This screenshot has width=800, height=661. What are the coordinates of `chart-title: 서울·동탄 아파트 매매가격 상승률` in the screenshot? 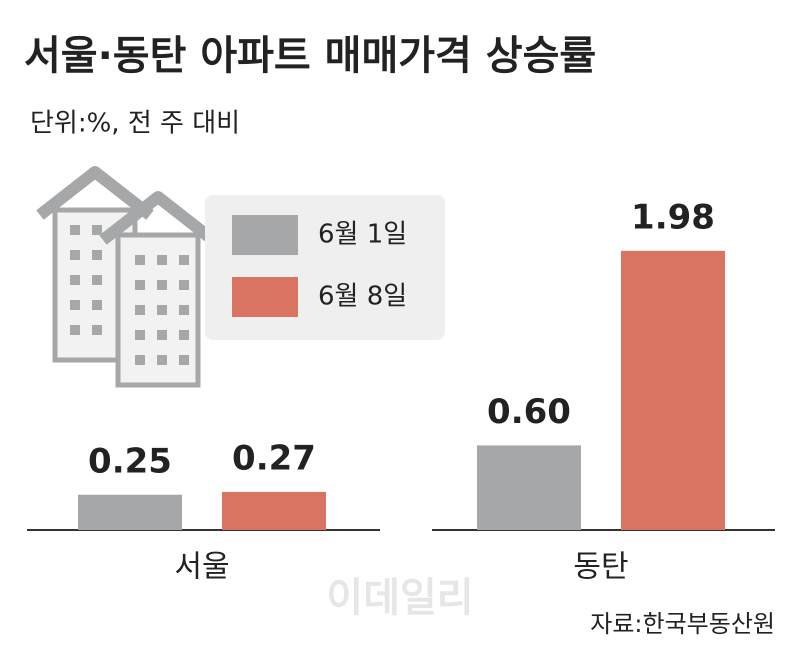 It's located at (310, 56).